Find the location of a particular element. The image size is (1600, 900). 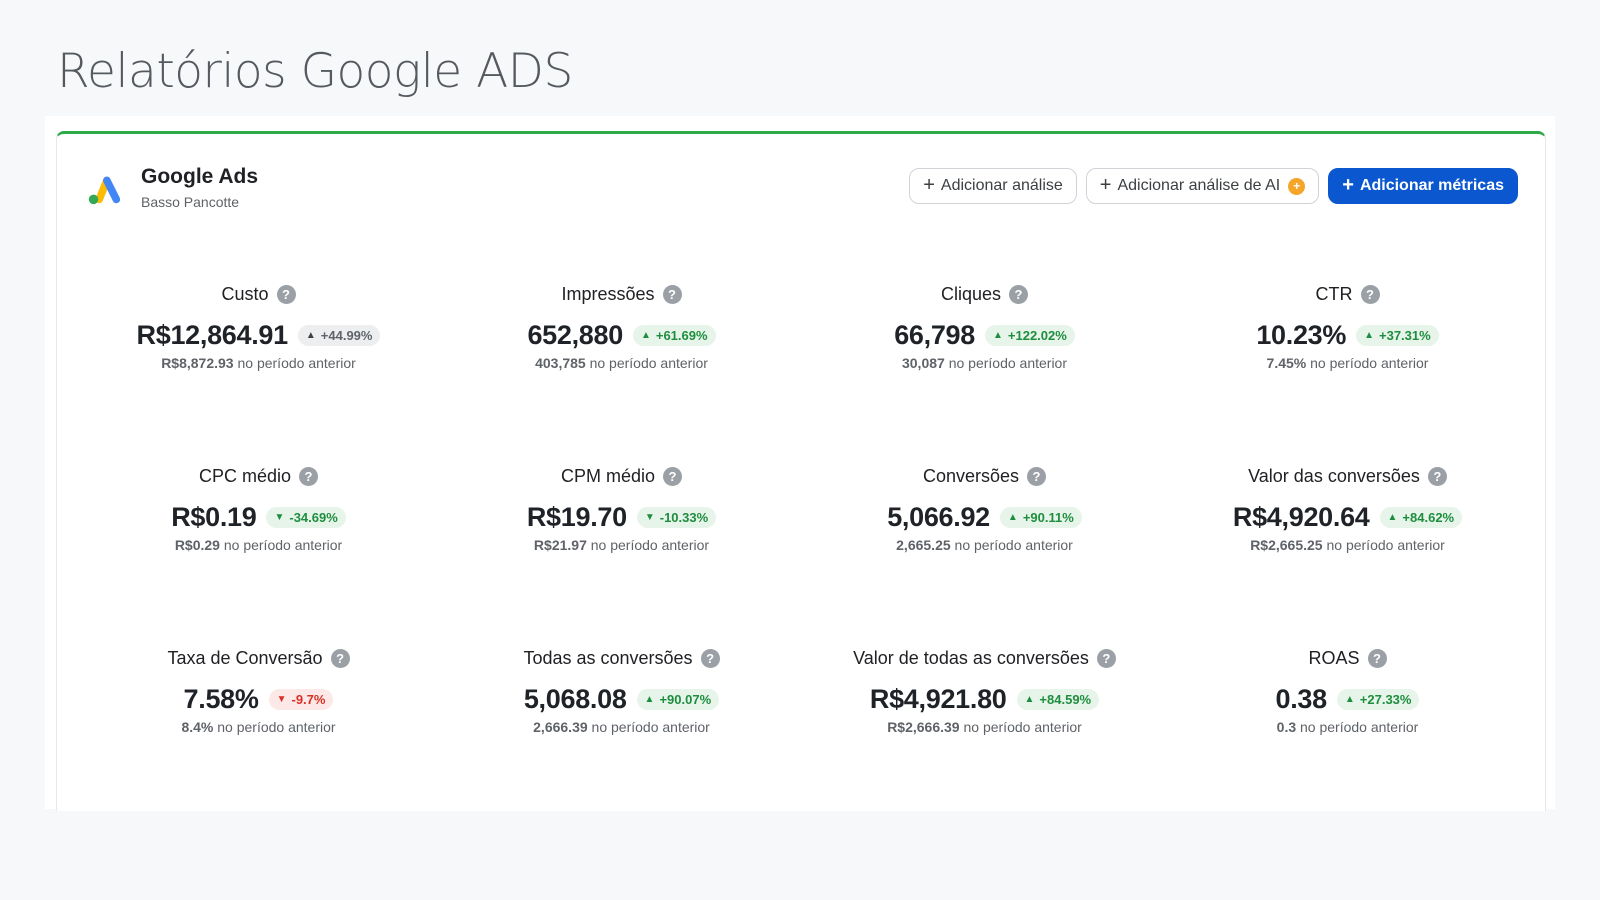

previous-value: 403,785 is located at coordinates (560, 363).